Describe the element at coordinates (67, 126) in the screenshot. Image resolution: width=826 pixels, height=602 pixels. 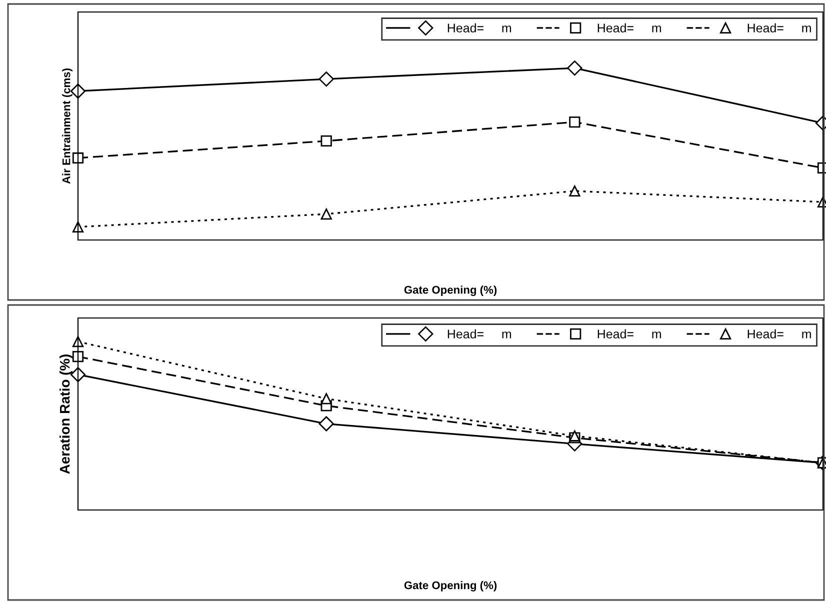
I see `y-axis-title: Air Entrainment (cms)` at that location.